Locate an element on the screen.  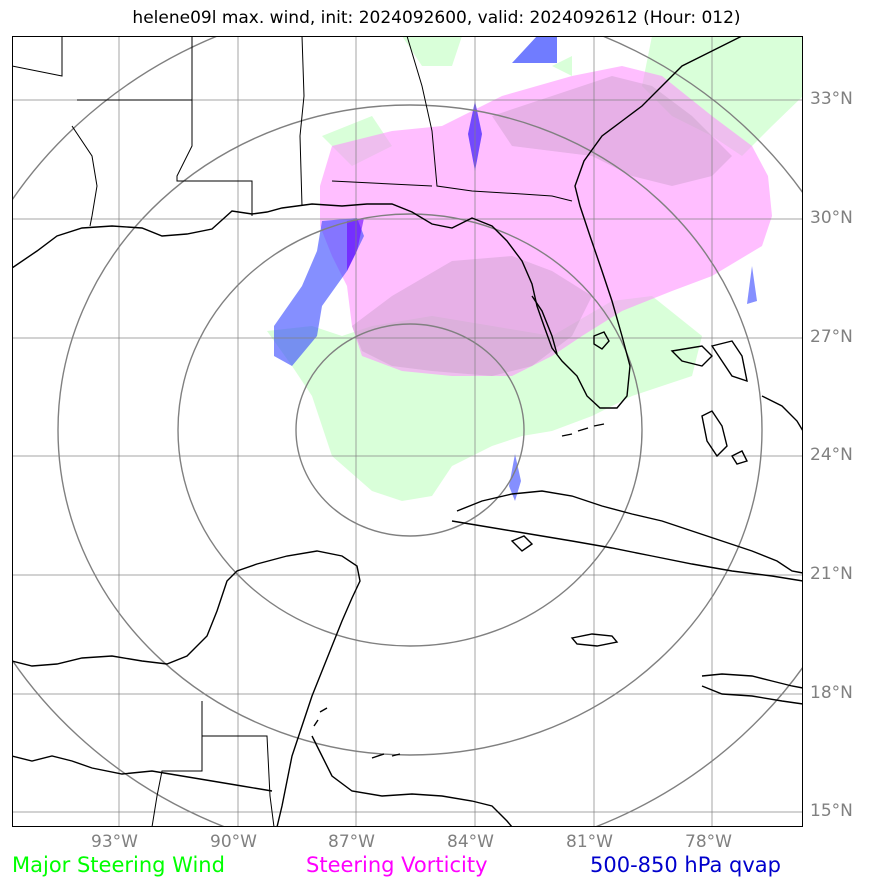
lon-tick-label: 93°W is located at coordinates (114, 842).